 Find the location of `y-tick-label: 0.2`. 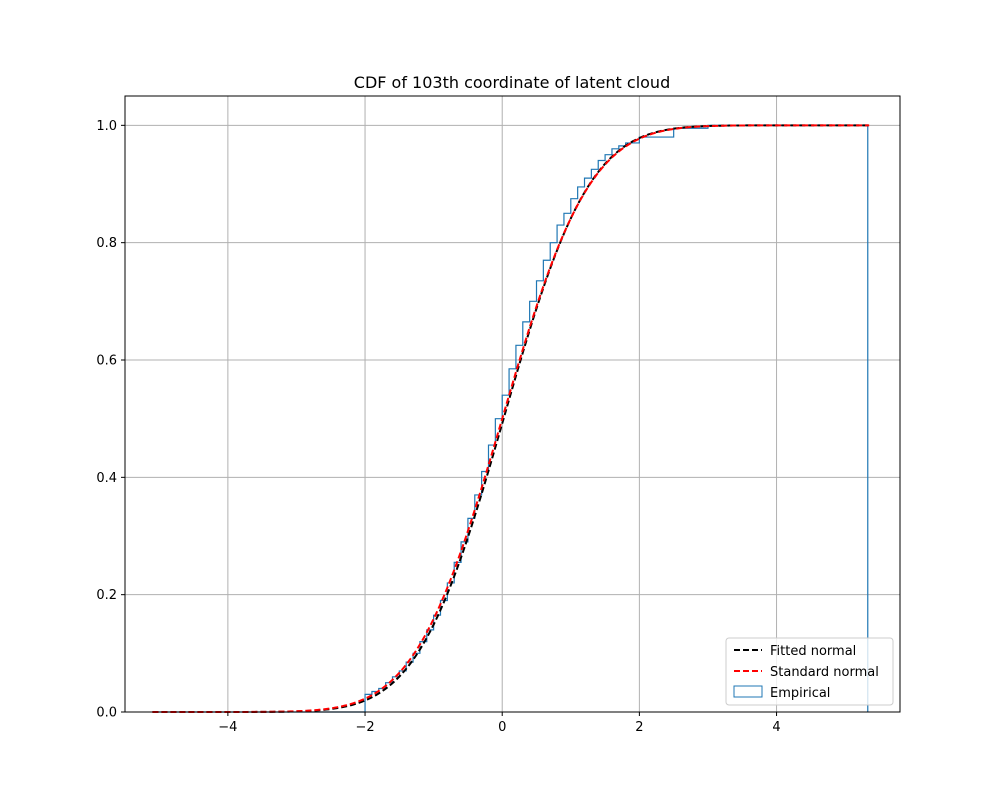

y-tick-label: 0.2 is located at coordinates (106, 595).